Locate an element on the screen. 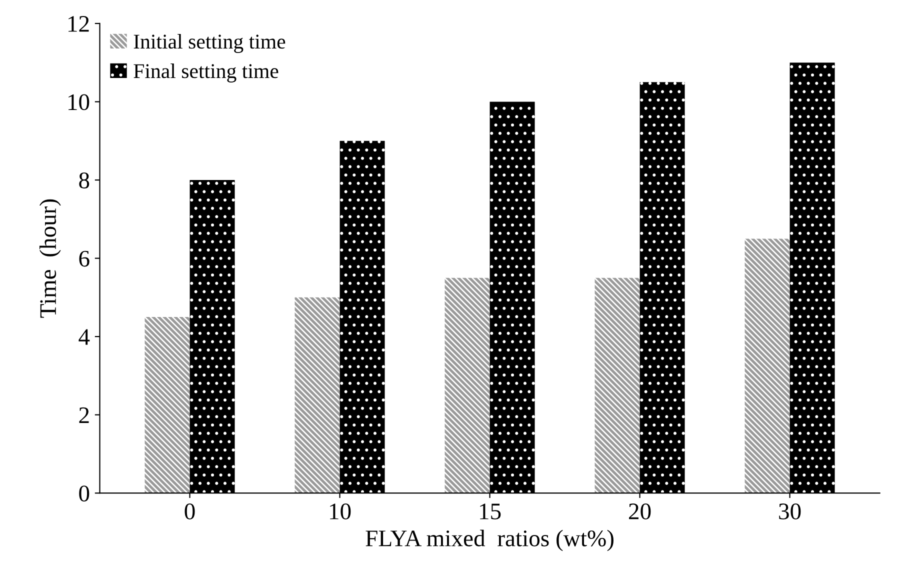 The width and height of the screenshot is (907, 587). x-tick-label: 30 is located at coordinates (790, 511).